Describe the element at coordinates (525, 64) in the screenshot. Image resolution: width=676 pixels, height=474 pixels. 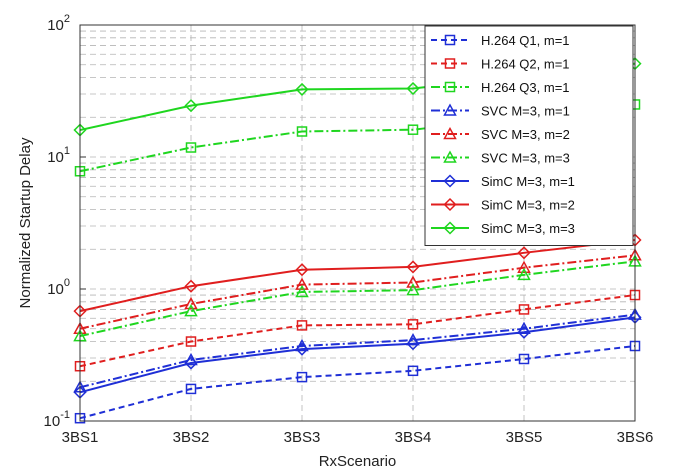
I see `legend-label: H.264 Q2, m=1` at that location.